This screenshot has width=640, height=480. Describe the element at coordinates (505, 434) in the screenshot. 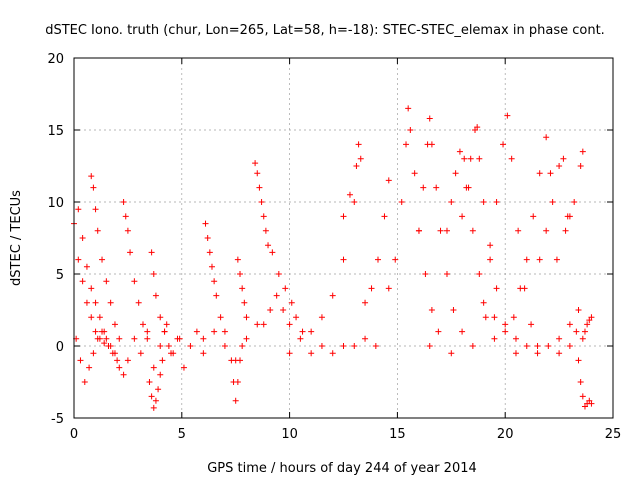

I see `x-tick-label: 20` at that location.